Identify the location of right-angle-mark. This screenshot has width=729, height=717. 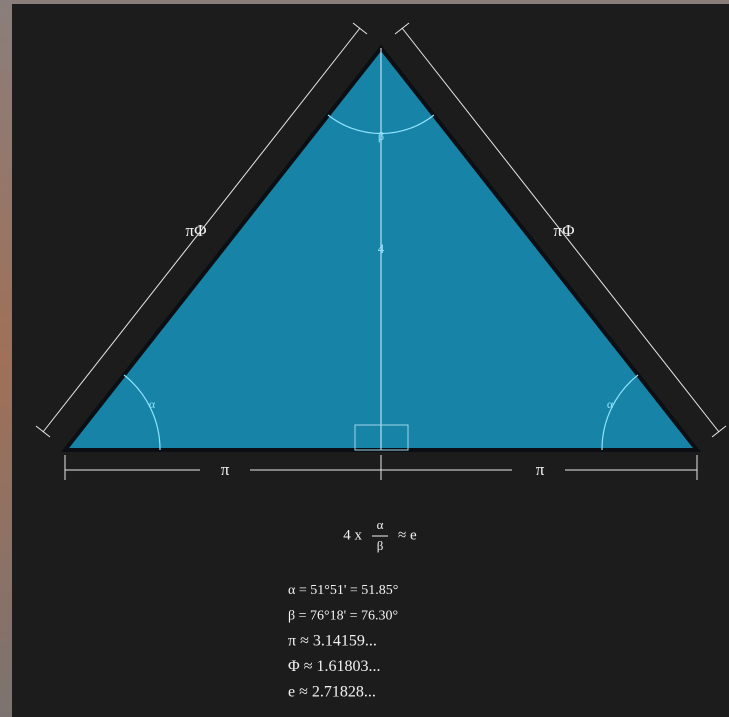
(381, 437).